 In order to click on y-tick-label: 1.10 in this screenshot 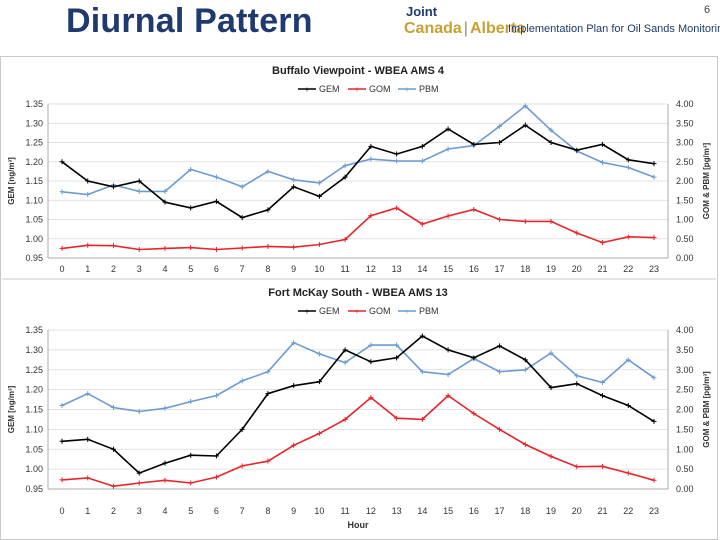, I will do `click(34, 429)`.